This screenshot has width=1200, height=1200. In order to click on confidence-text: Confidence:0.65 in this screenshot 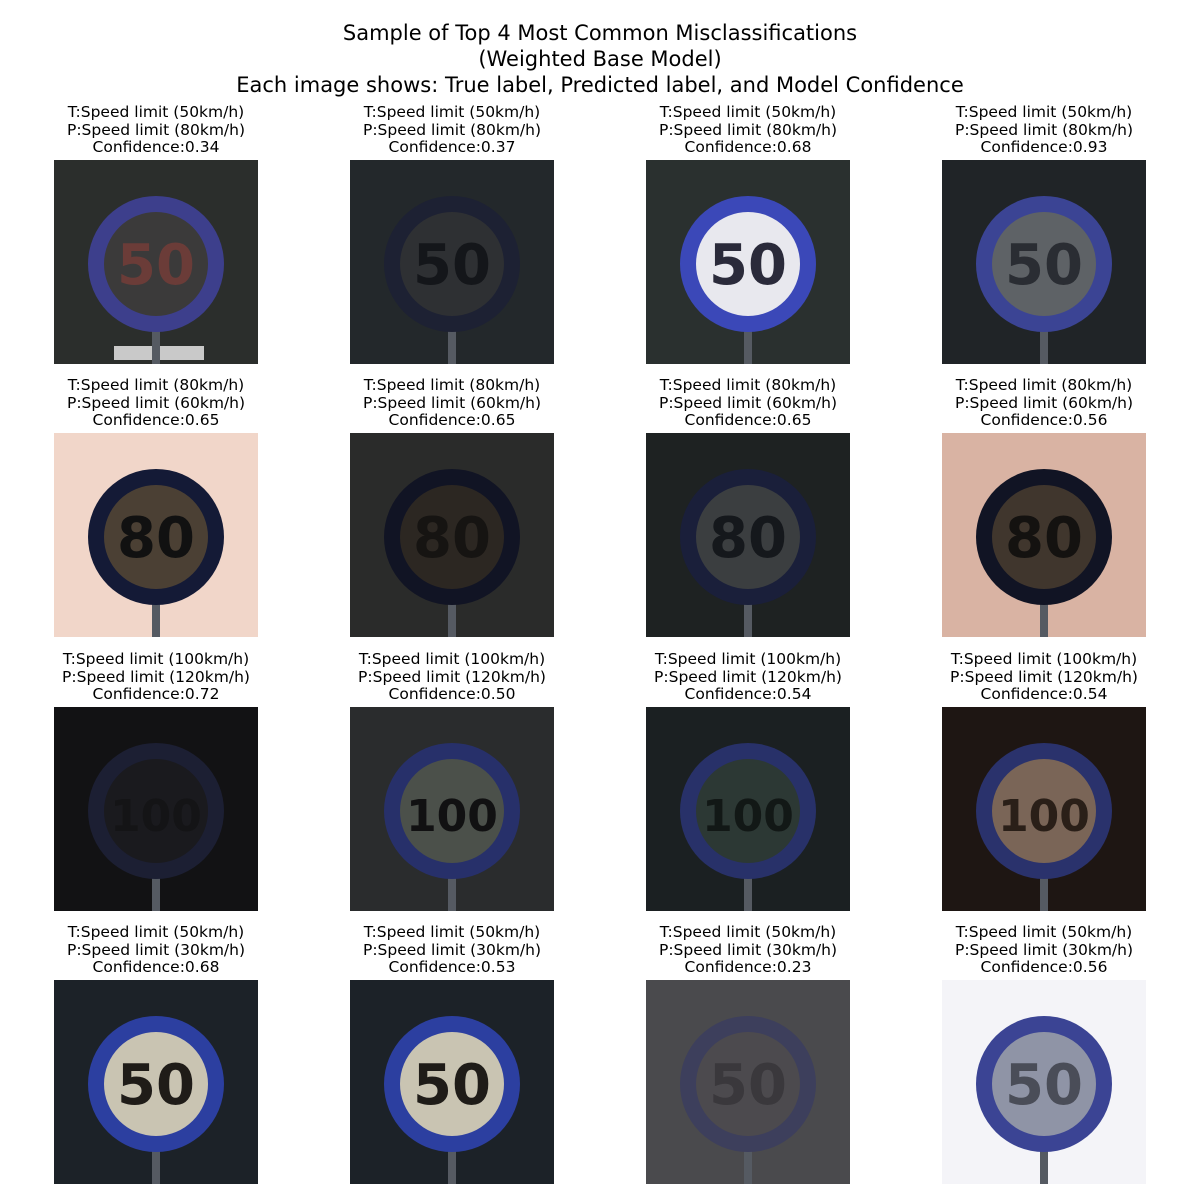, I will do `click(452, 420)`.